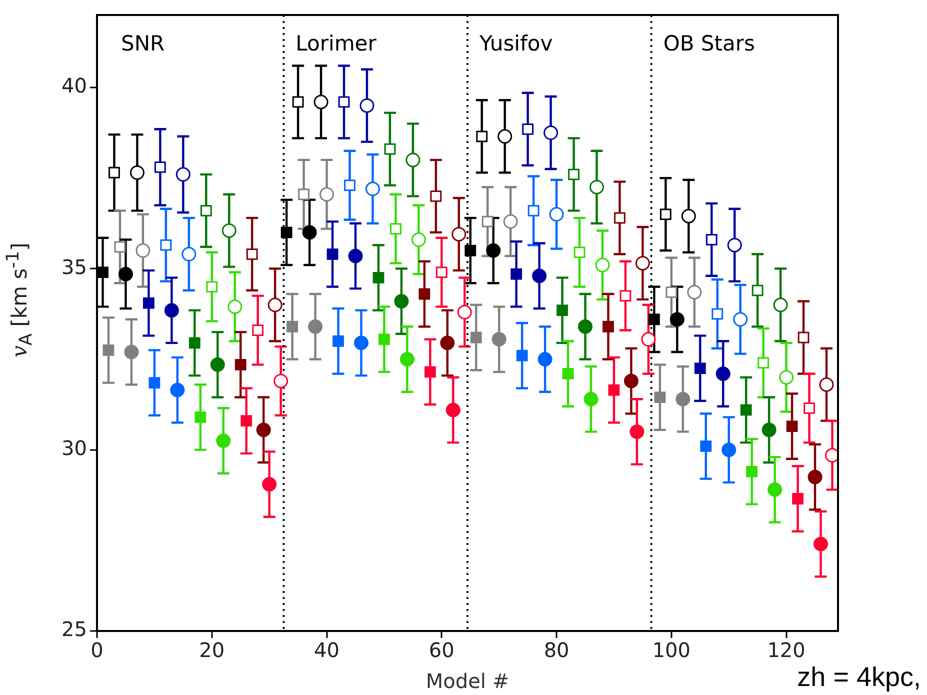 This screenshot has width=927, height=695. I want to click on x-tick-label: 0, so click(97, 650).